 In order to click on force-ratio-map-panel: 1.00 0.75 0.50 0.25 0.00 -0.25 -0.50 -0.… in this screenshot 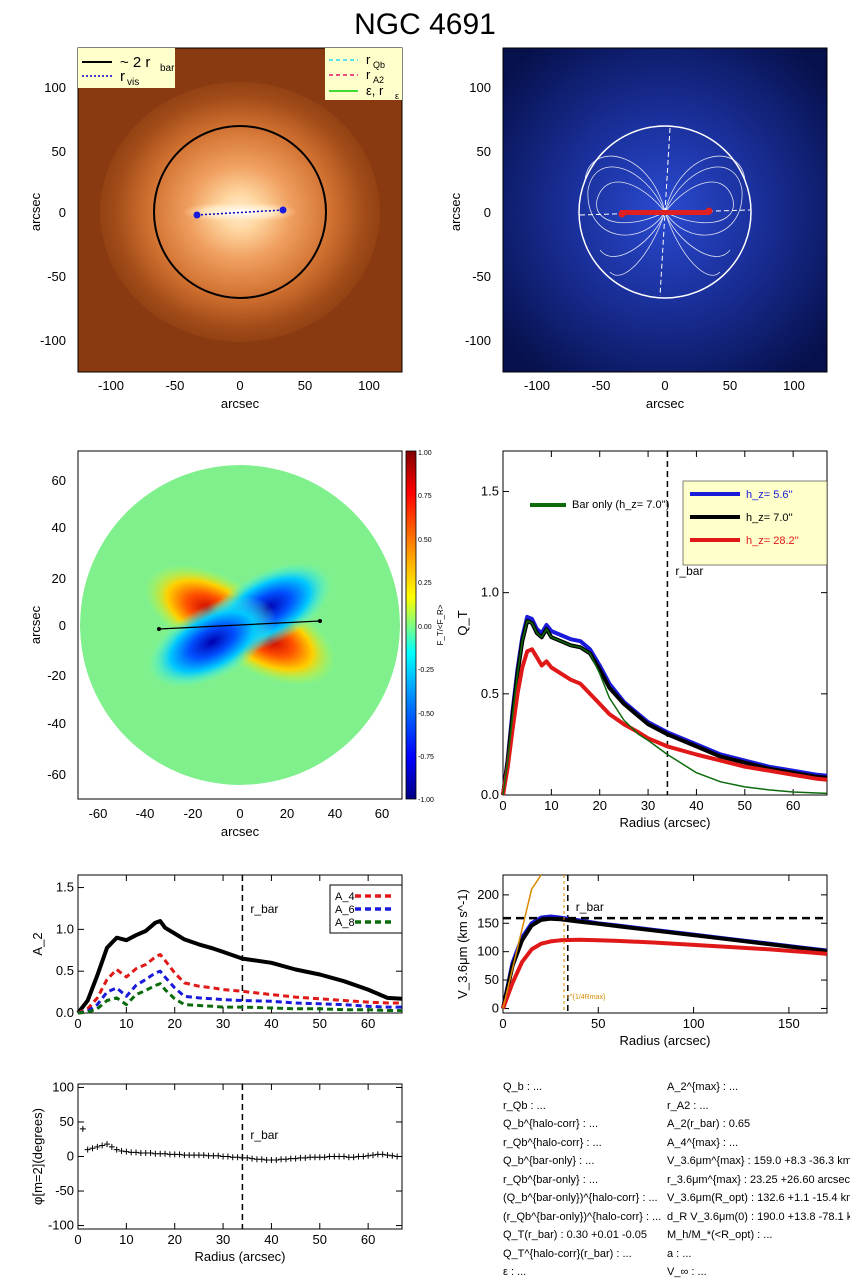, I will do `click(236, 644)`.